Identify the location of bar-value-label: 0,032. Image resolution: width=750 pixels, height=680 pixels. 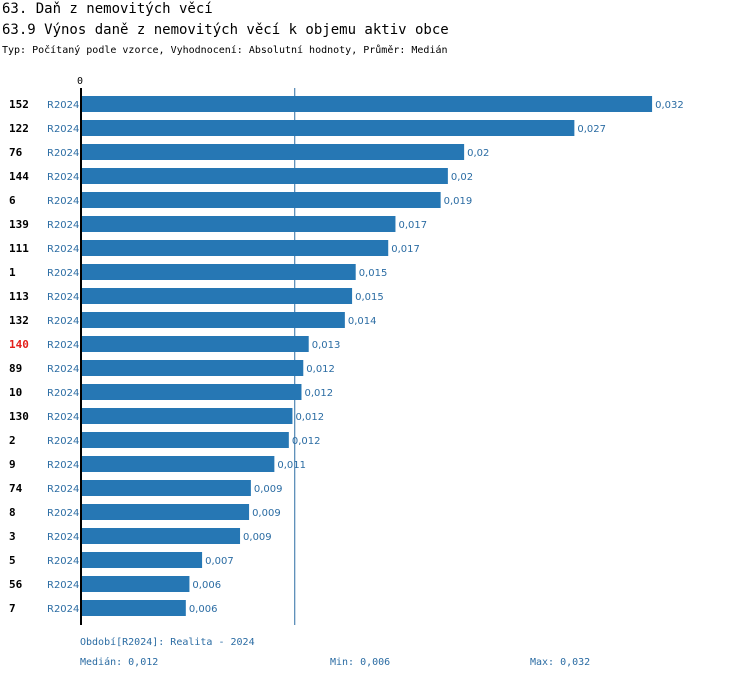
(669, 105).